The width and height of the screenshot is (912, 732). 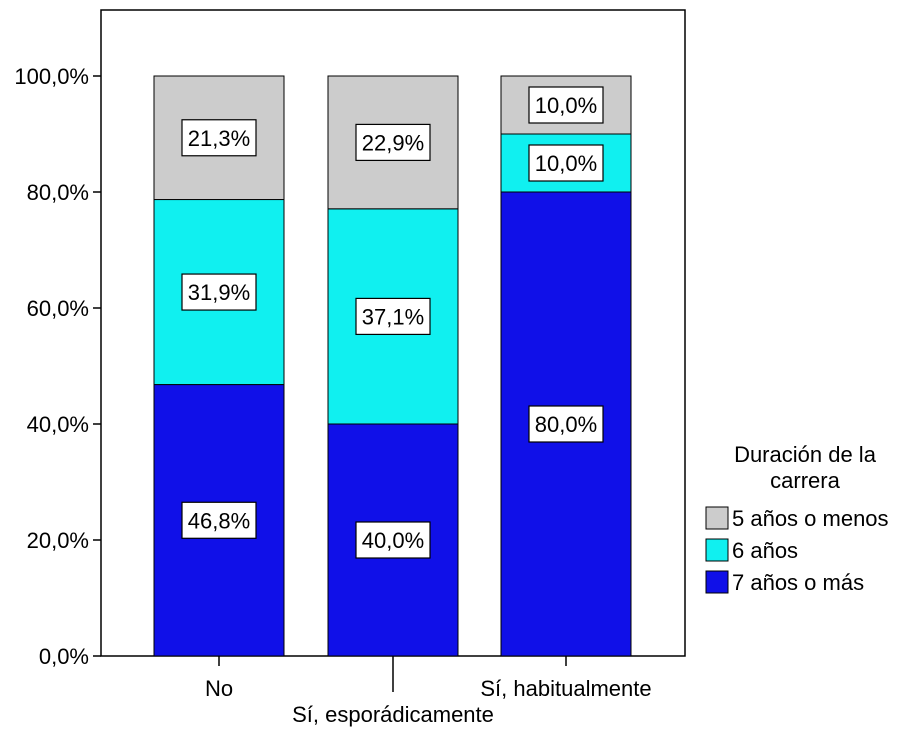 What do you see at coordinates (58, 540) in the screenshot?
I see `y-tick-label: 20,0%` at bounding box center [58, 540].